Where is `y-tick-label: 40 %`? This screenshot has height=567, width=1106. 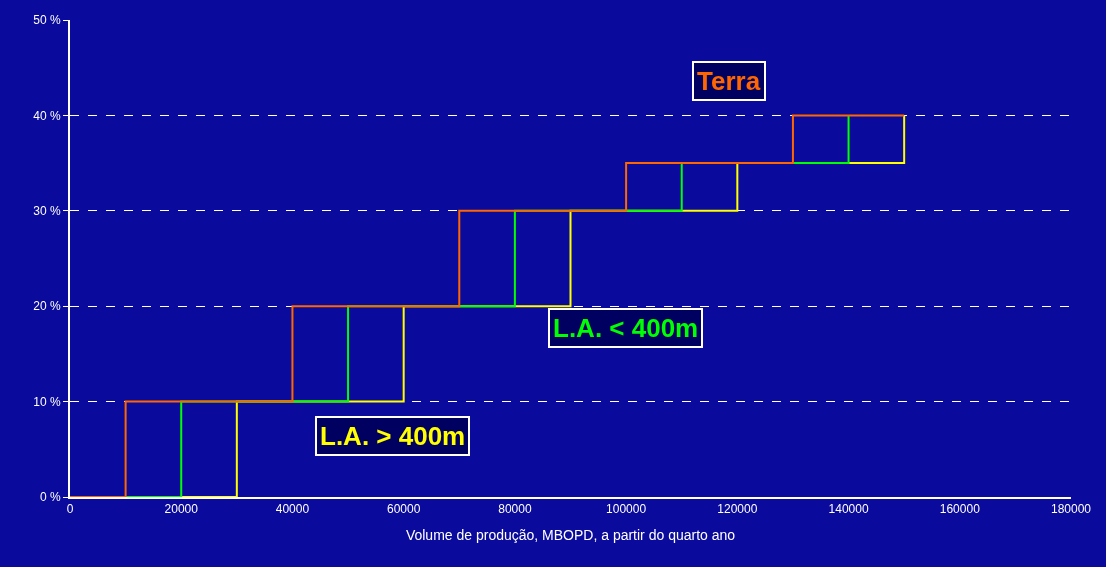
y-tick-label: 40 % is located at coordinates (47, 115).